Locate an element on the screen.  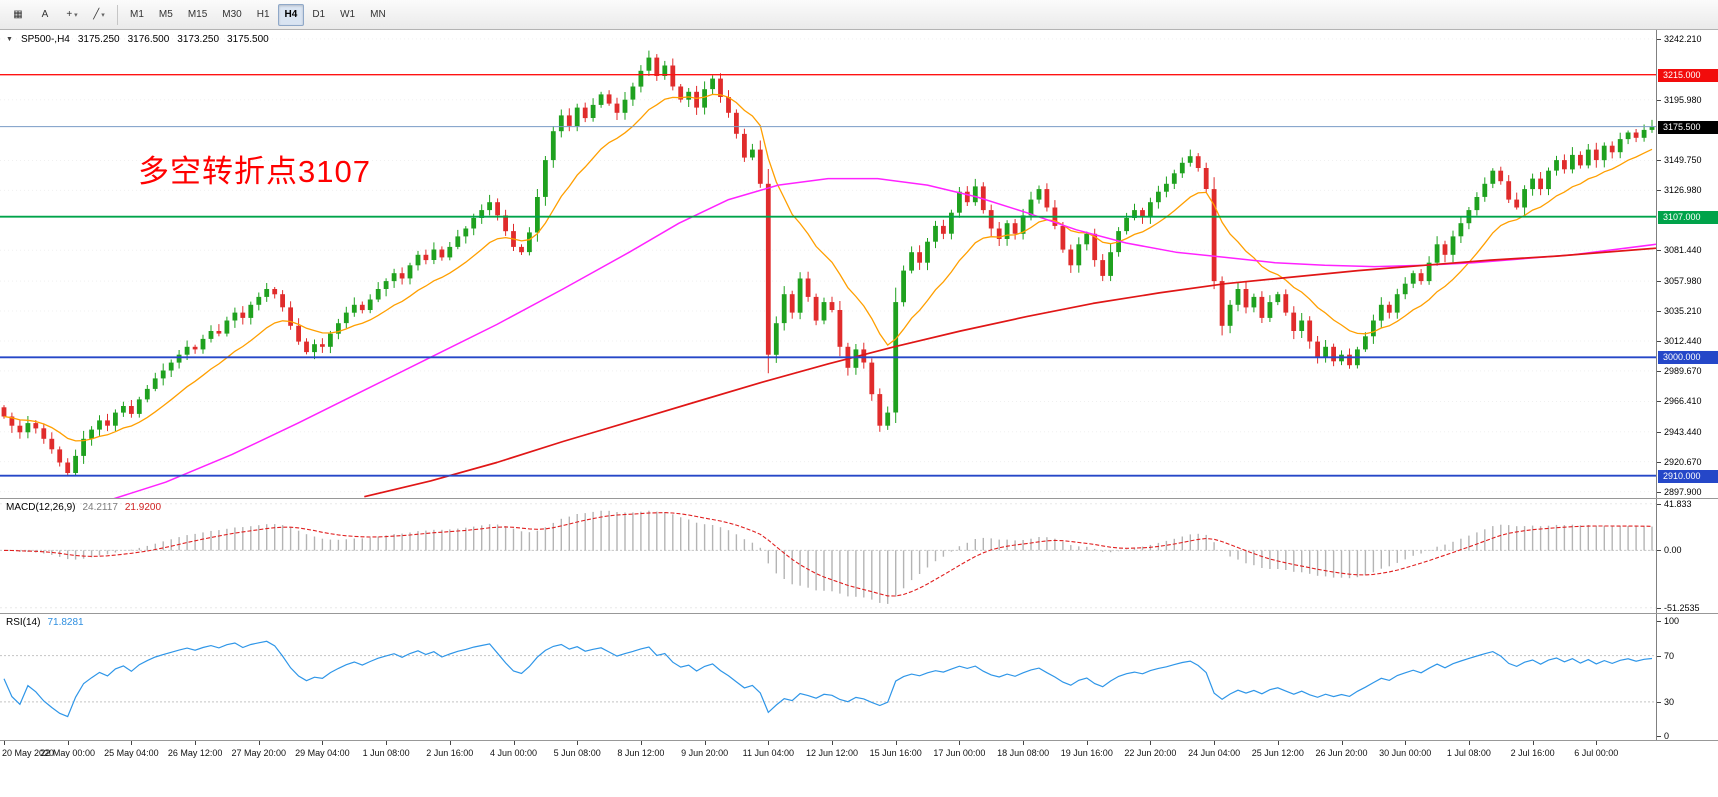
scale-label: 0.00 is located at coordinates (1673, 550).